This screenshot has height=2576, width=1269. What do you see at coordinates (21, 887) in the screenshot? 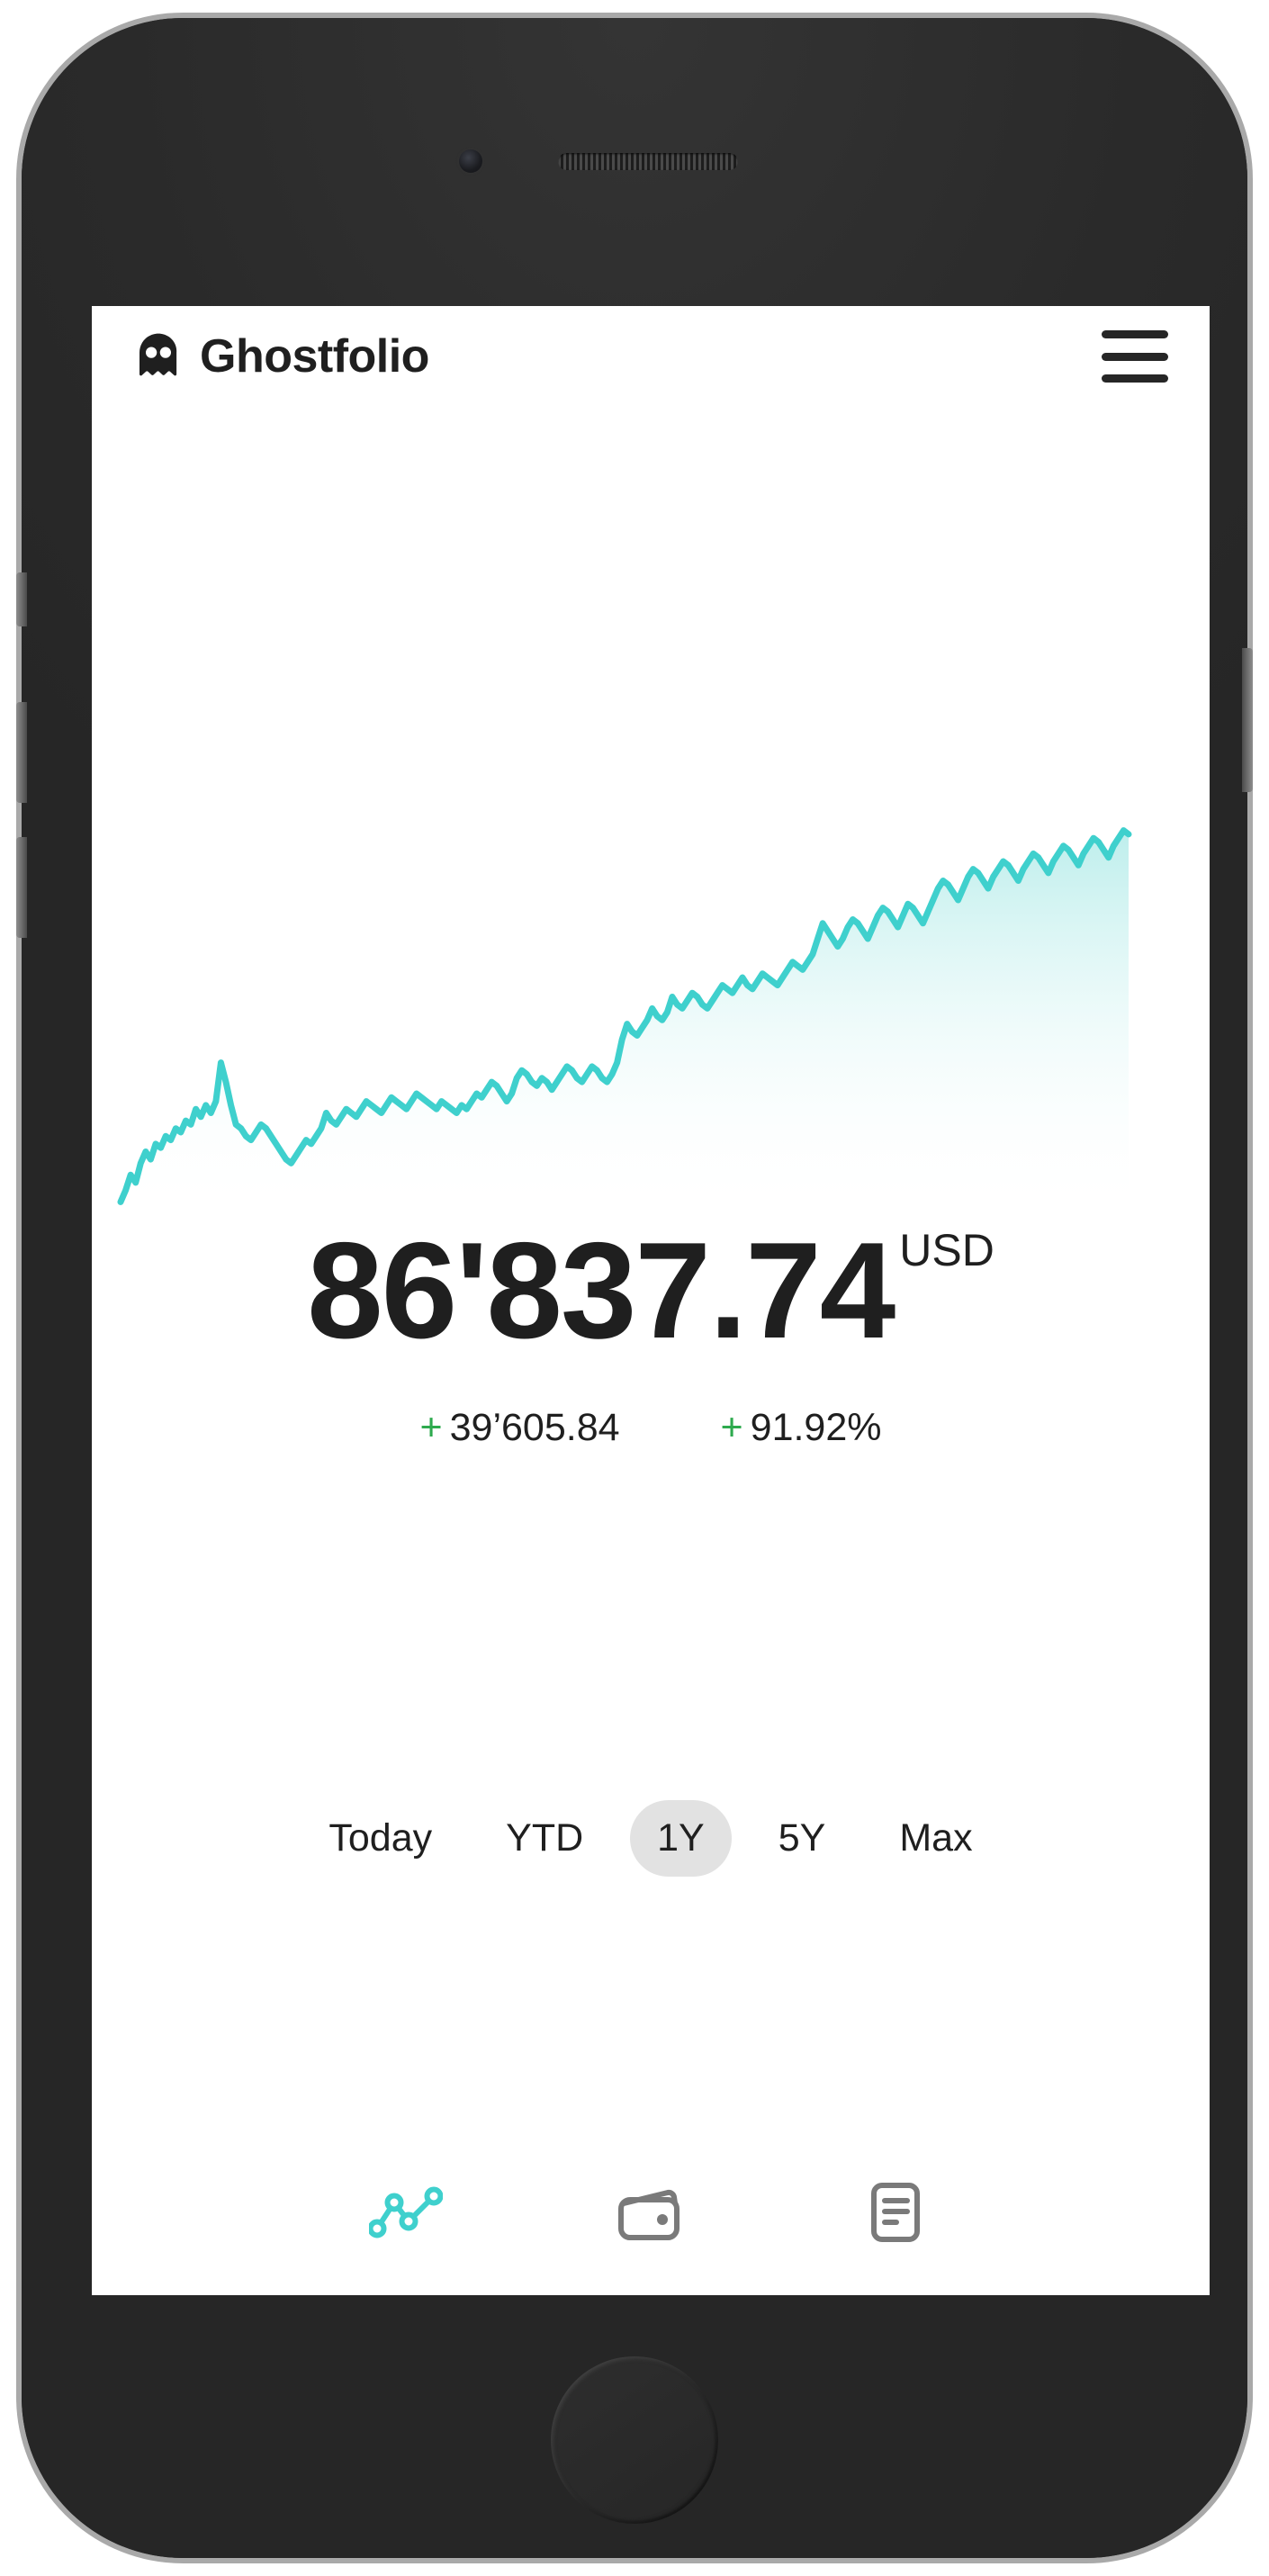
I see `volume-down-button` at bounding box center [21, 887].